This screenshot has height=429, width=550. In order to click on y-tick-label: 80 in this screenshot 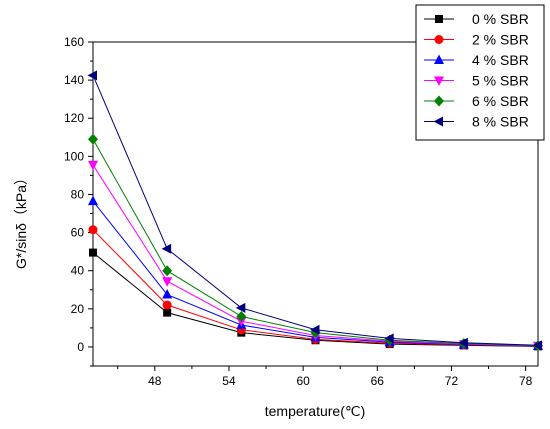, I will do `click(78, 194)`.